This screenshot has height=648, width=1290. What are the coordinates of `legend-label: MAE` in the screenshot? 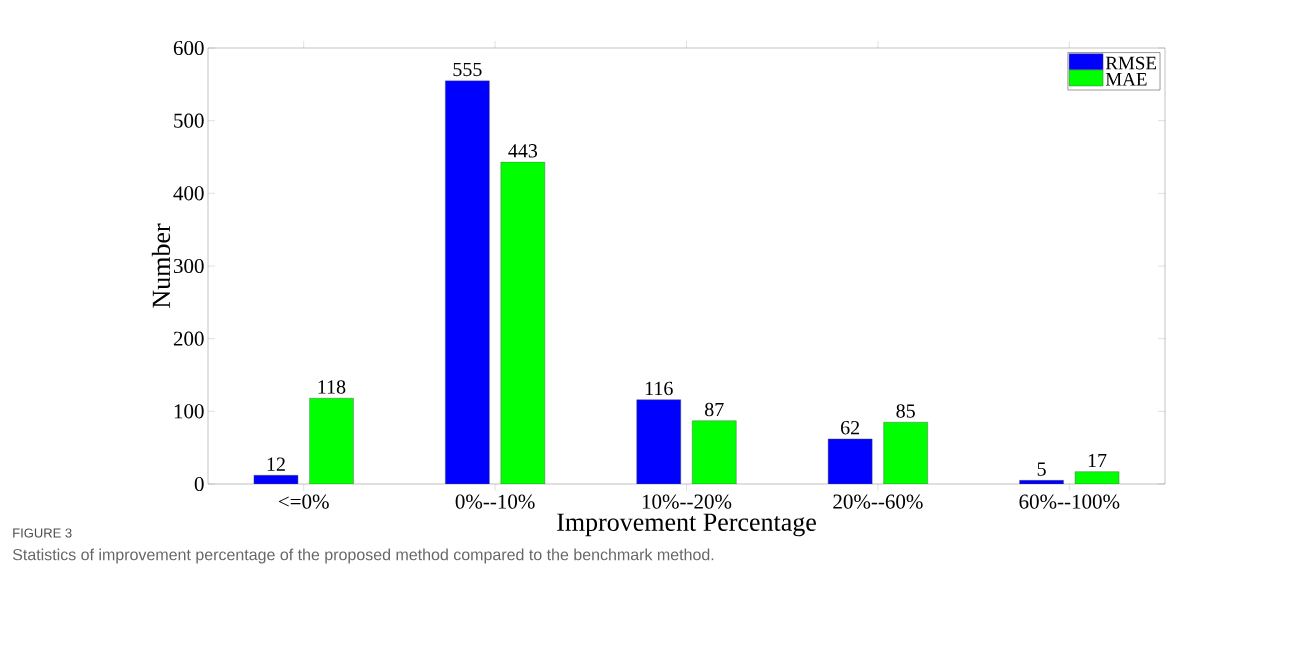 It's located at (1126, 79).